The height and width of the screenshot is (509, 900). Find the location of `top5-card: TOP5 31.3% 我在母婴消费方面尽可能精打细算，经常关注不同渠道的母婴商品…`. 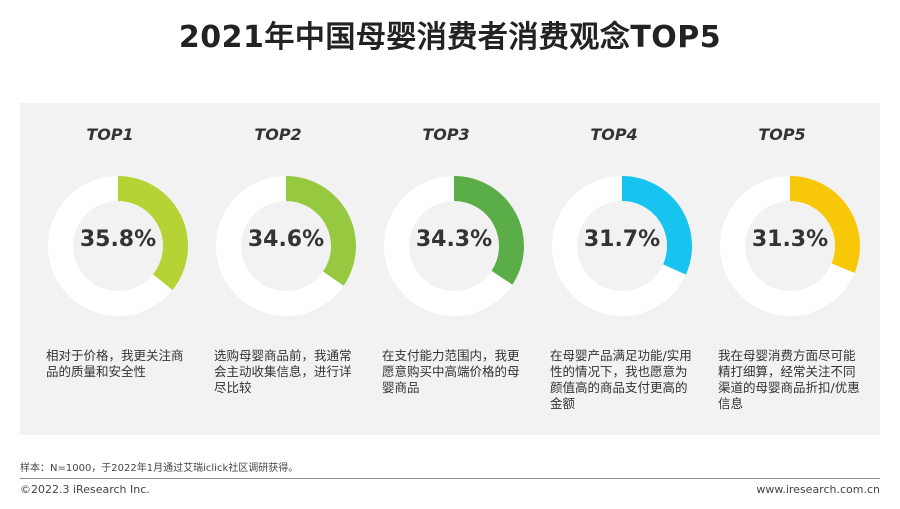

top5-card: TOP5 31.3% 我在母婴消费方面尽可能精打细算，经常关注不同渠道的母婴商品… is located at coordinates (782, 269).